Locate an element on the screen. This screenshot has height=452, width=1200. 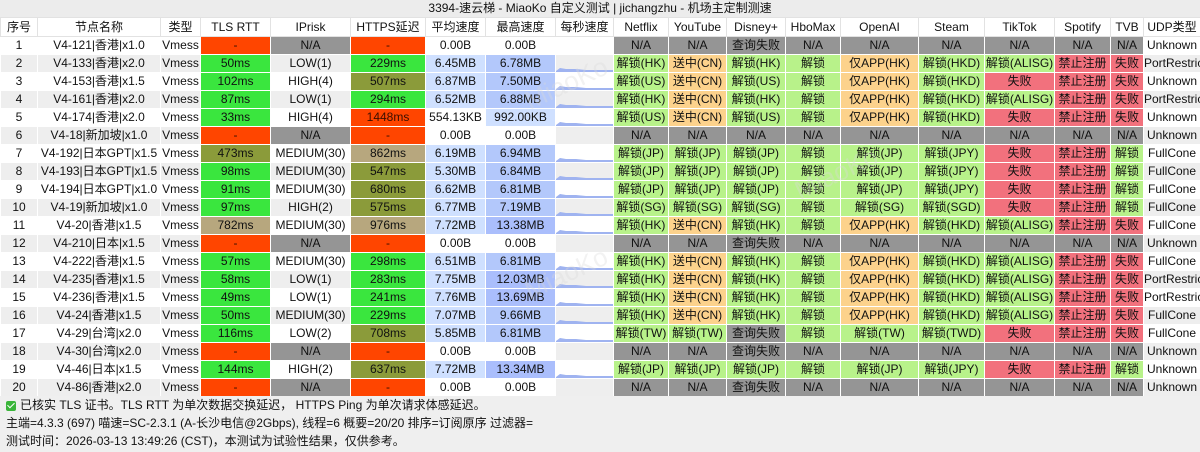
table-cell: 解锁(TW) is located at coordinates (697, 333).